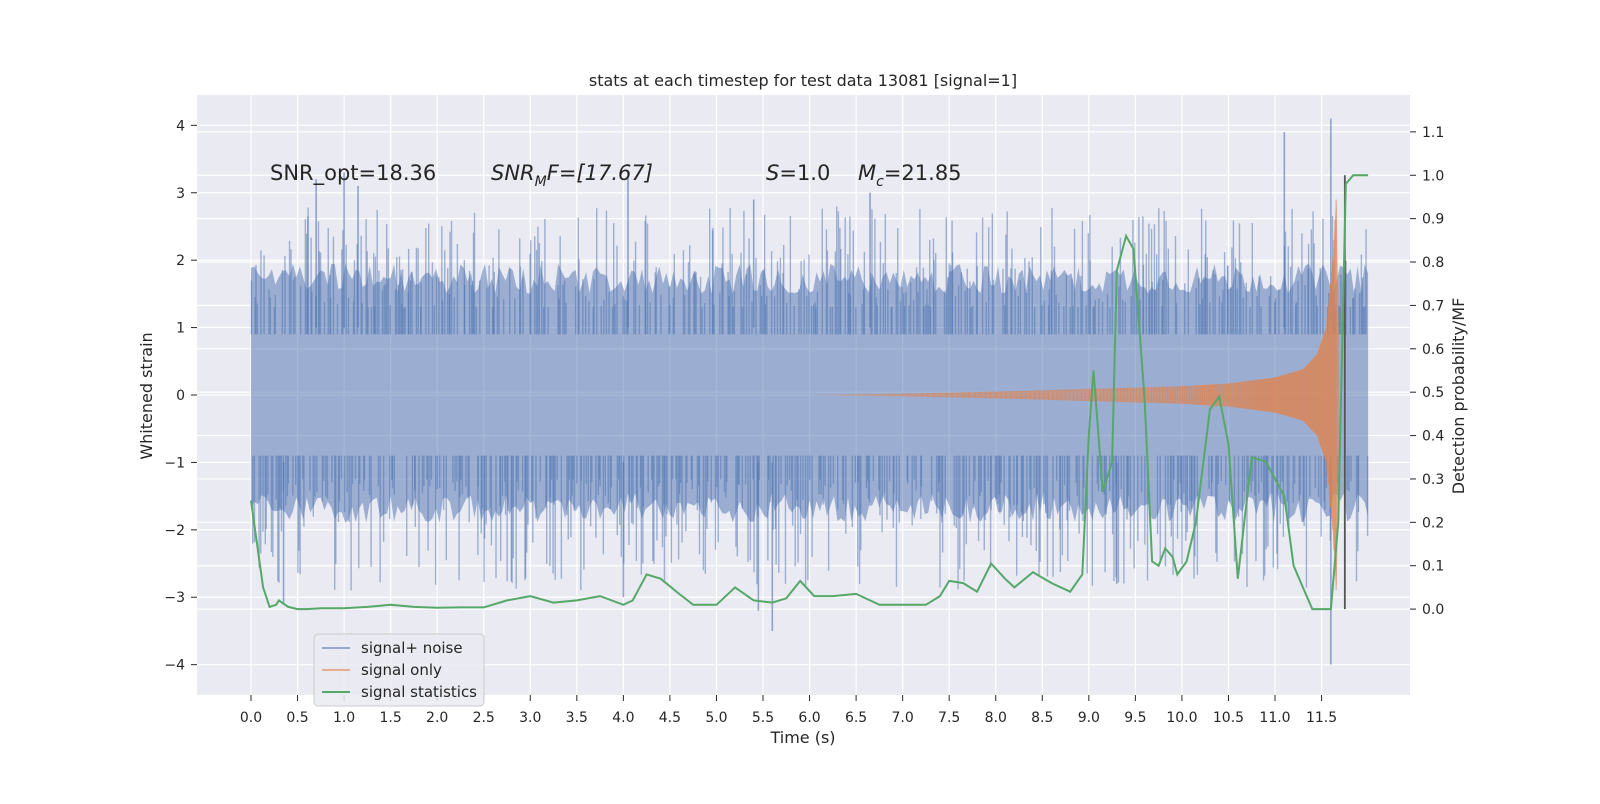 The width and height of the screenshot is (1600, 804). Describe the element at coordinates (297, 718) in the screenshot. I see `x-tick-label: 0.5` at that location.